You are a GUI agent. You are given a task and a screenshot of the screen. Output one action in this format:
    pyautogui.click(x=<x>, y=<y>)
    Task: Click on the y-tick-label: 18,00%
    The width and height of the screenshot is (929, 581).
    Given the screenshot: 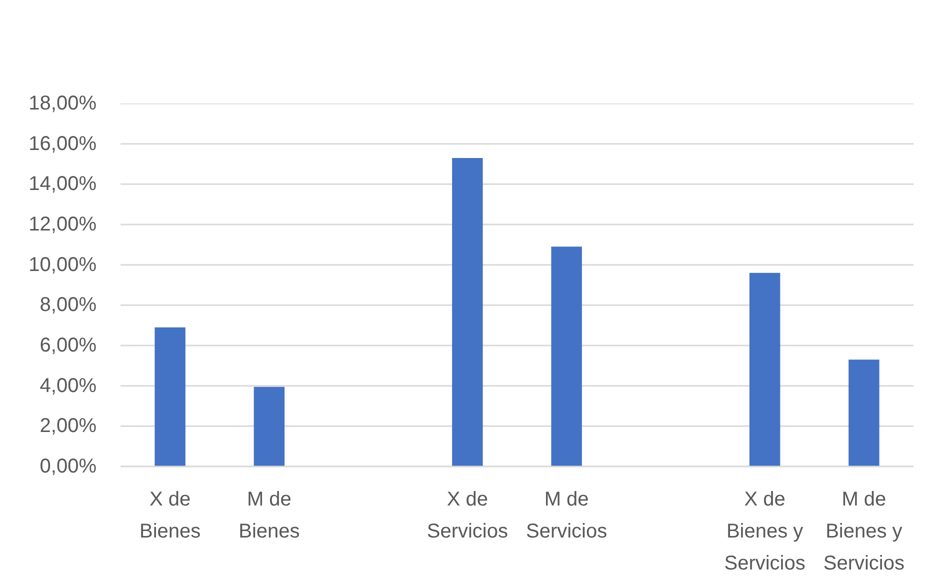 What is the action you would take?
    pyautogui.click(x=62, y=103)
    